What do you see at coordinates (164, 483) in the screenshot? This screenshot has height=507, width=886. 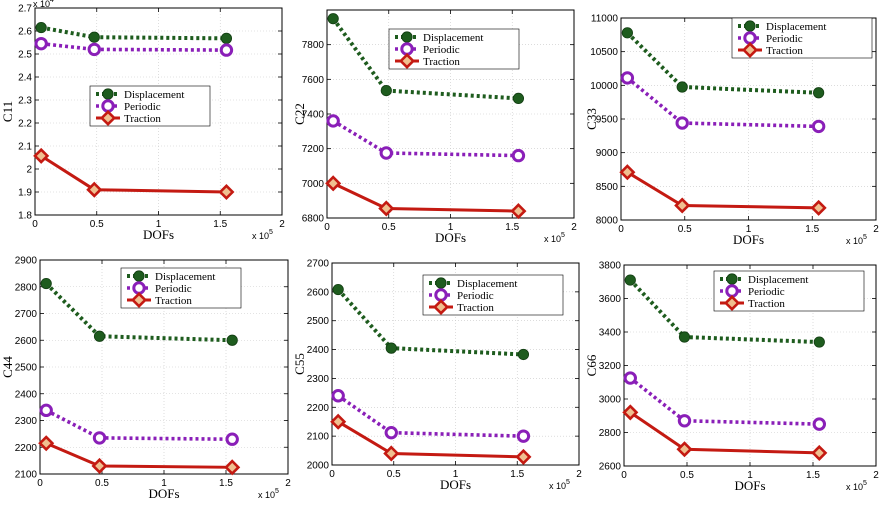 I see `x-tick-label: 1` at bounding box center [164, 483].